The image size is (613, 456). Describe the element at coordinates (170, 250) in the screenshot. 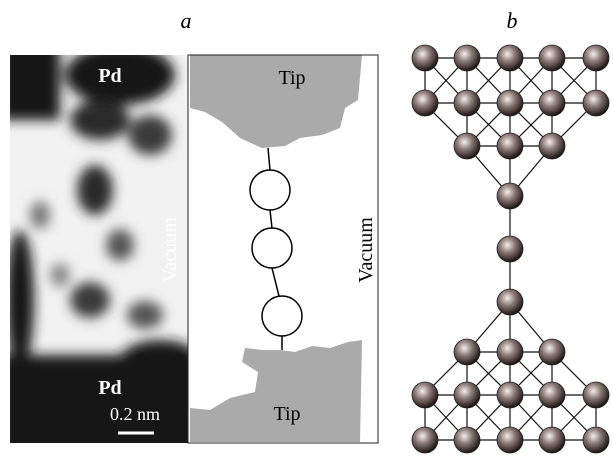

I see `image-label: Vacuum` at that location.